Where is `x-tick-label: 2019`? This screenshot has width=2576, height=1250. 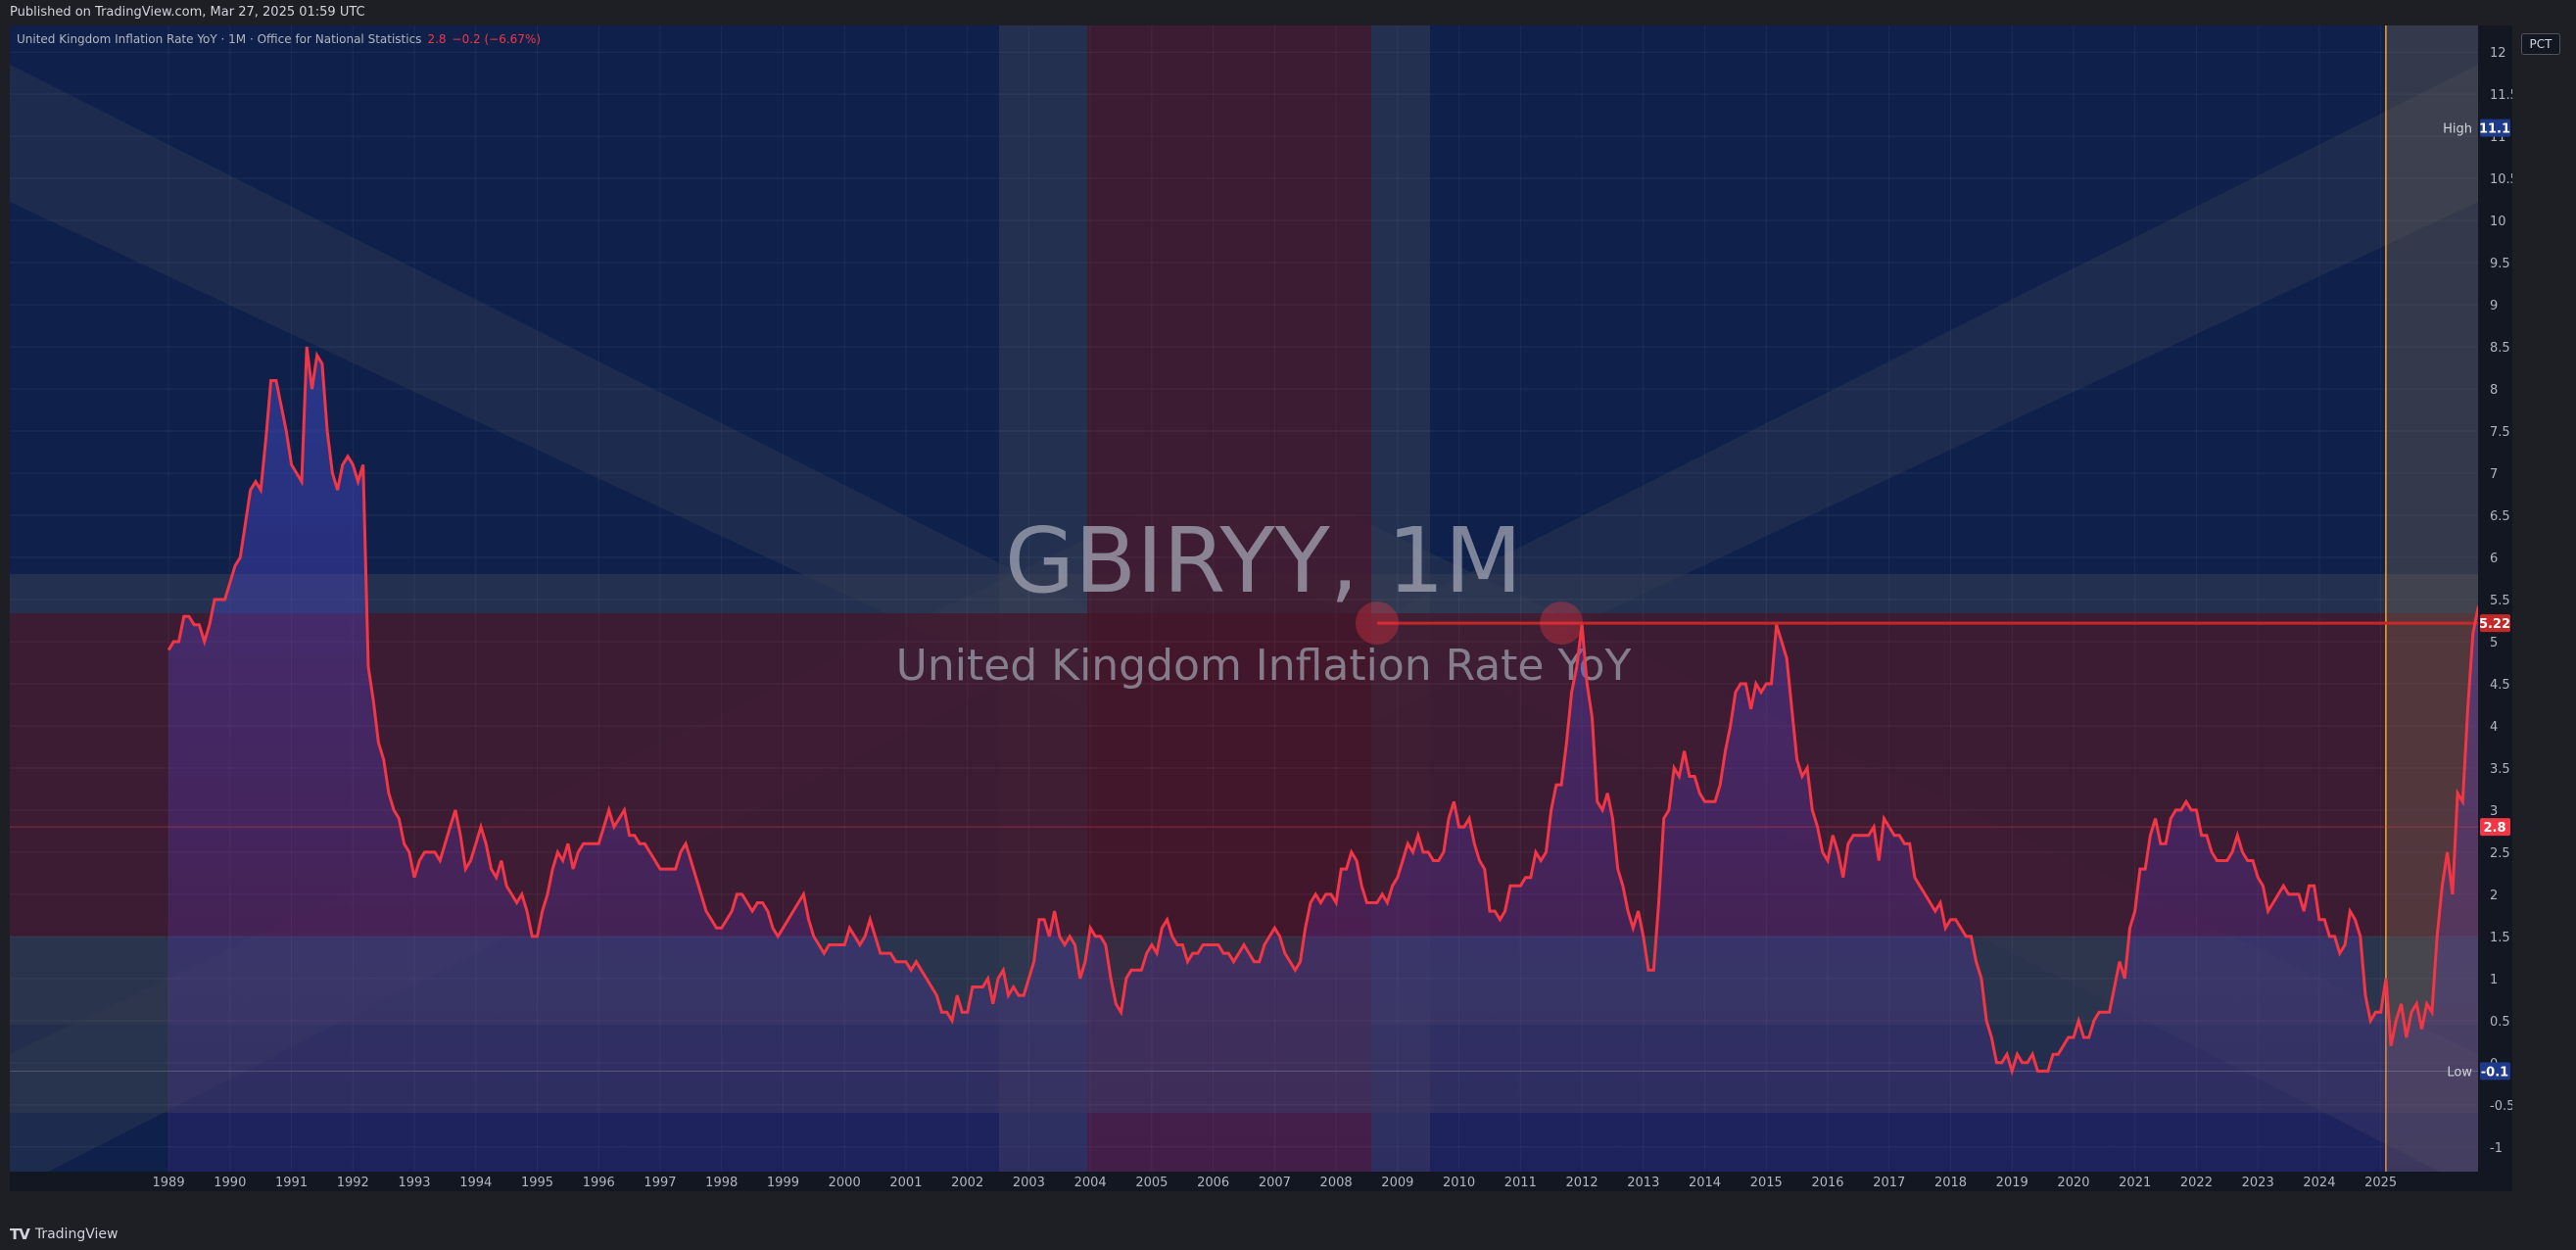
x-tick-label: 2019 is located at coordinates (2012, 1183).